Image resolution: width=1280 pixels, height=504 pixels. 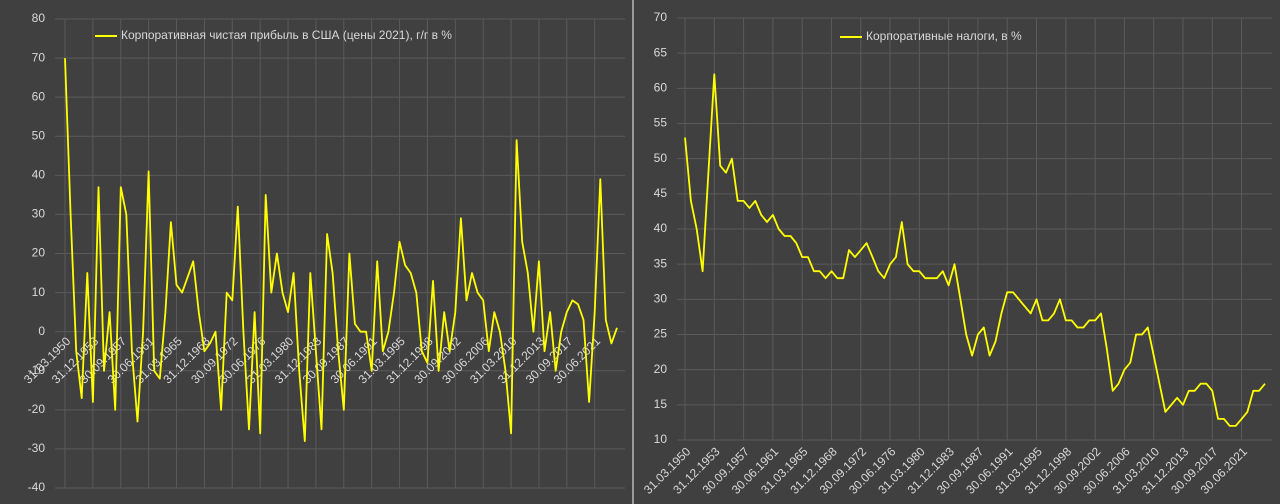 I want to click on y-tick-label: -40, so click(x=37, y=487).